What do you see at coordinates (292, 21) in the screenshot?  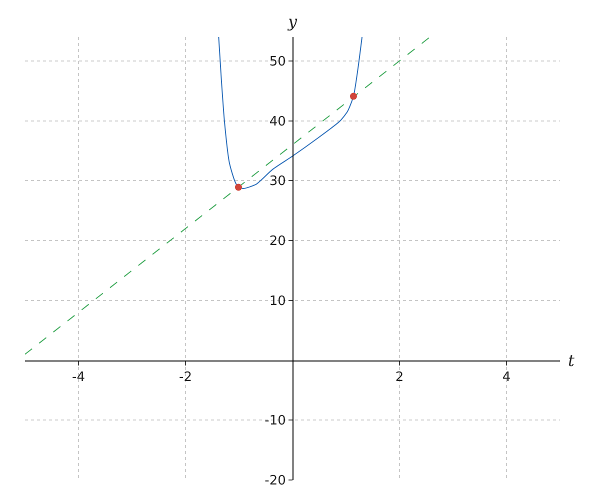 I see `y-axis-title: y` at bounding box center [292, 21].